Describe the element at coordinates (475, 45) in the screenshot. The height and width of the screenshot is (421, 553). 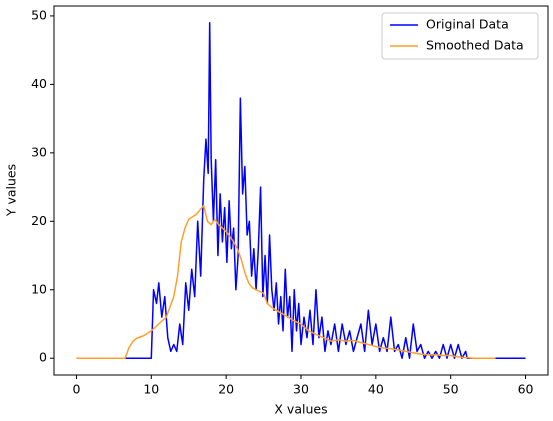
I see `legend-label: Smoothed Data` at that location.